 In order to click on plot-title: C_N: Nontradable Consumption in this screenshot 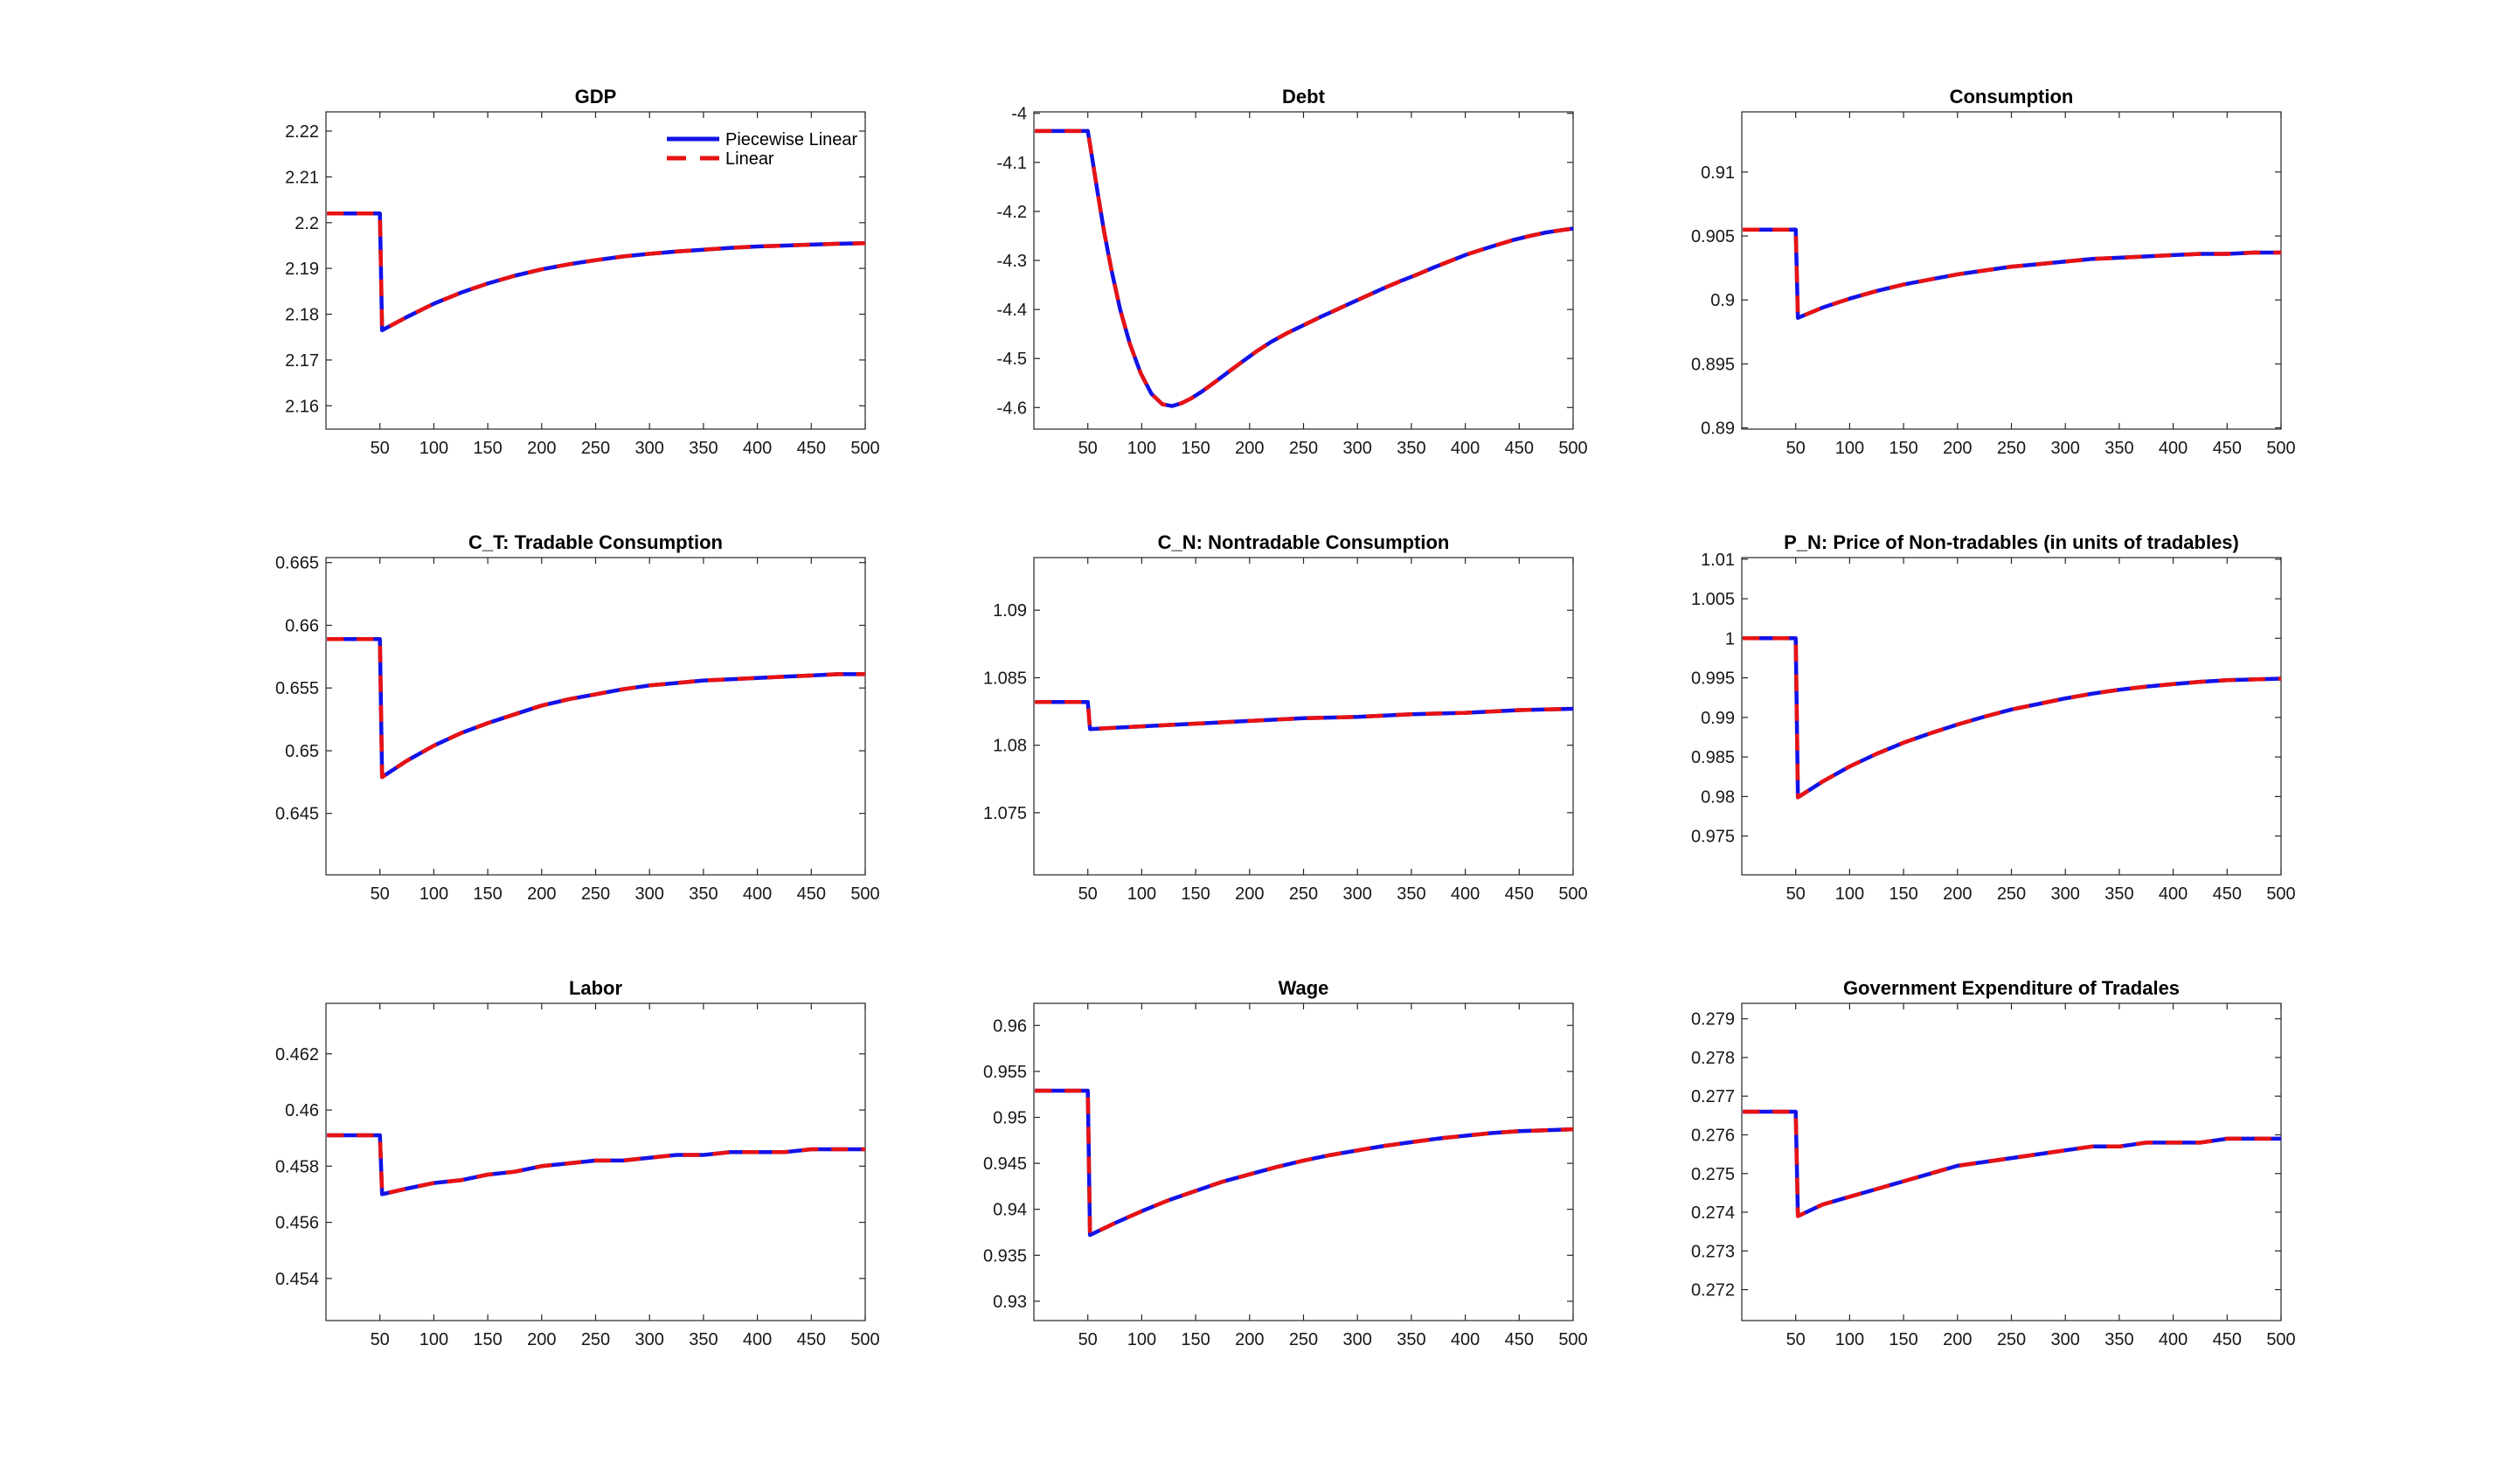, I will do `click(1304, 542)`.